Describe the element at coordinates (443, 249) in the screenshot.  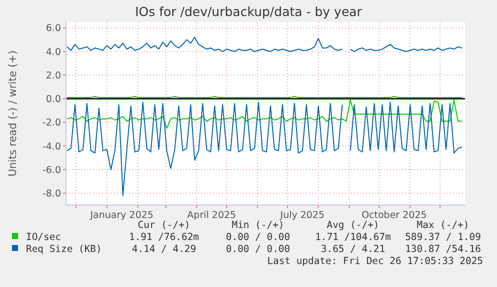
I see `text: 130.87 /54.16` at that location.